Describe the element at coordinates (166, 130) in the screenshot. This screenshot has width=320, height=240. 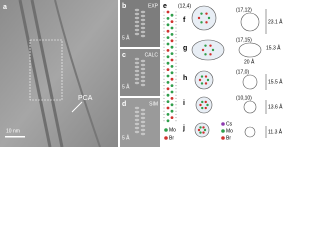
I see `legend-dot` at that location.